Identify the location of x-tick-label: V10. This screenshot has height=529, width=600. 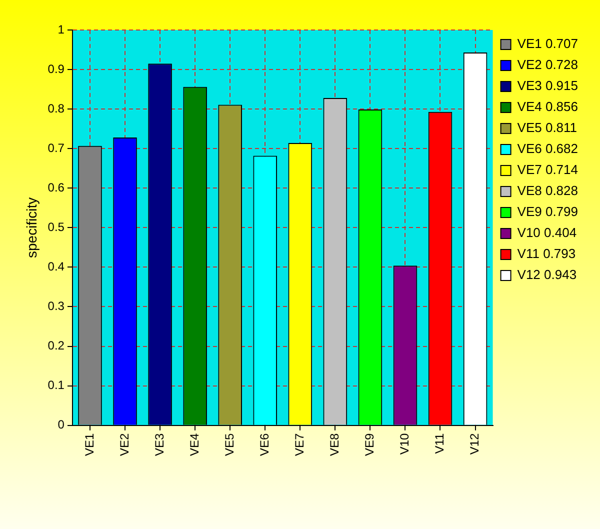
(405, 444).